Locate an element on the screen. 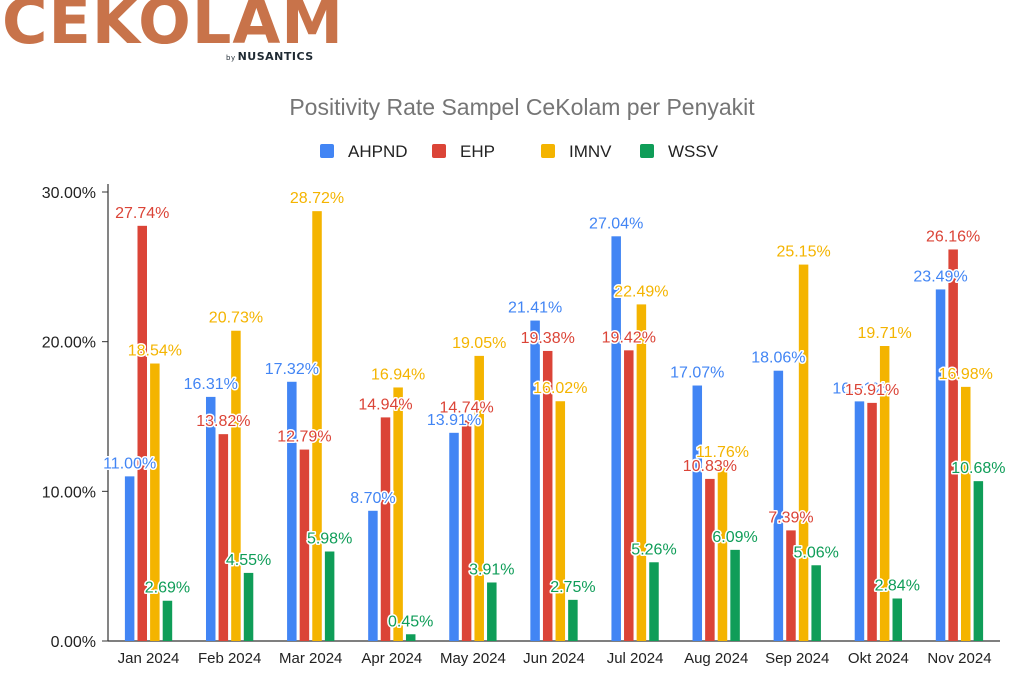  logo-by-text: by is located at coordinates (231, 58).